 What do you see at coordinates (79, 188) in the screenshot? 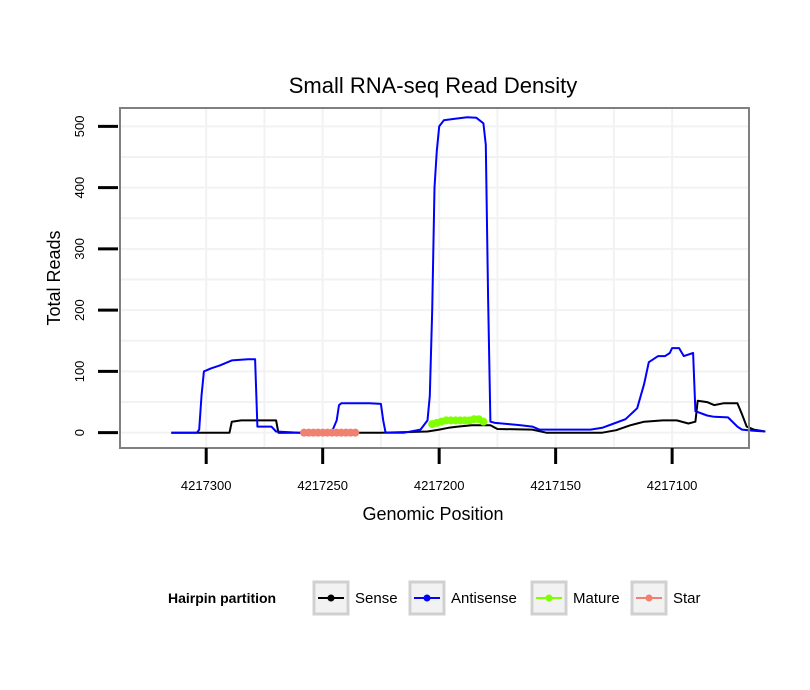
I see `y-tick-label: 400` at bounding box center [79, 188].